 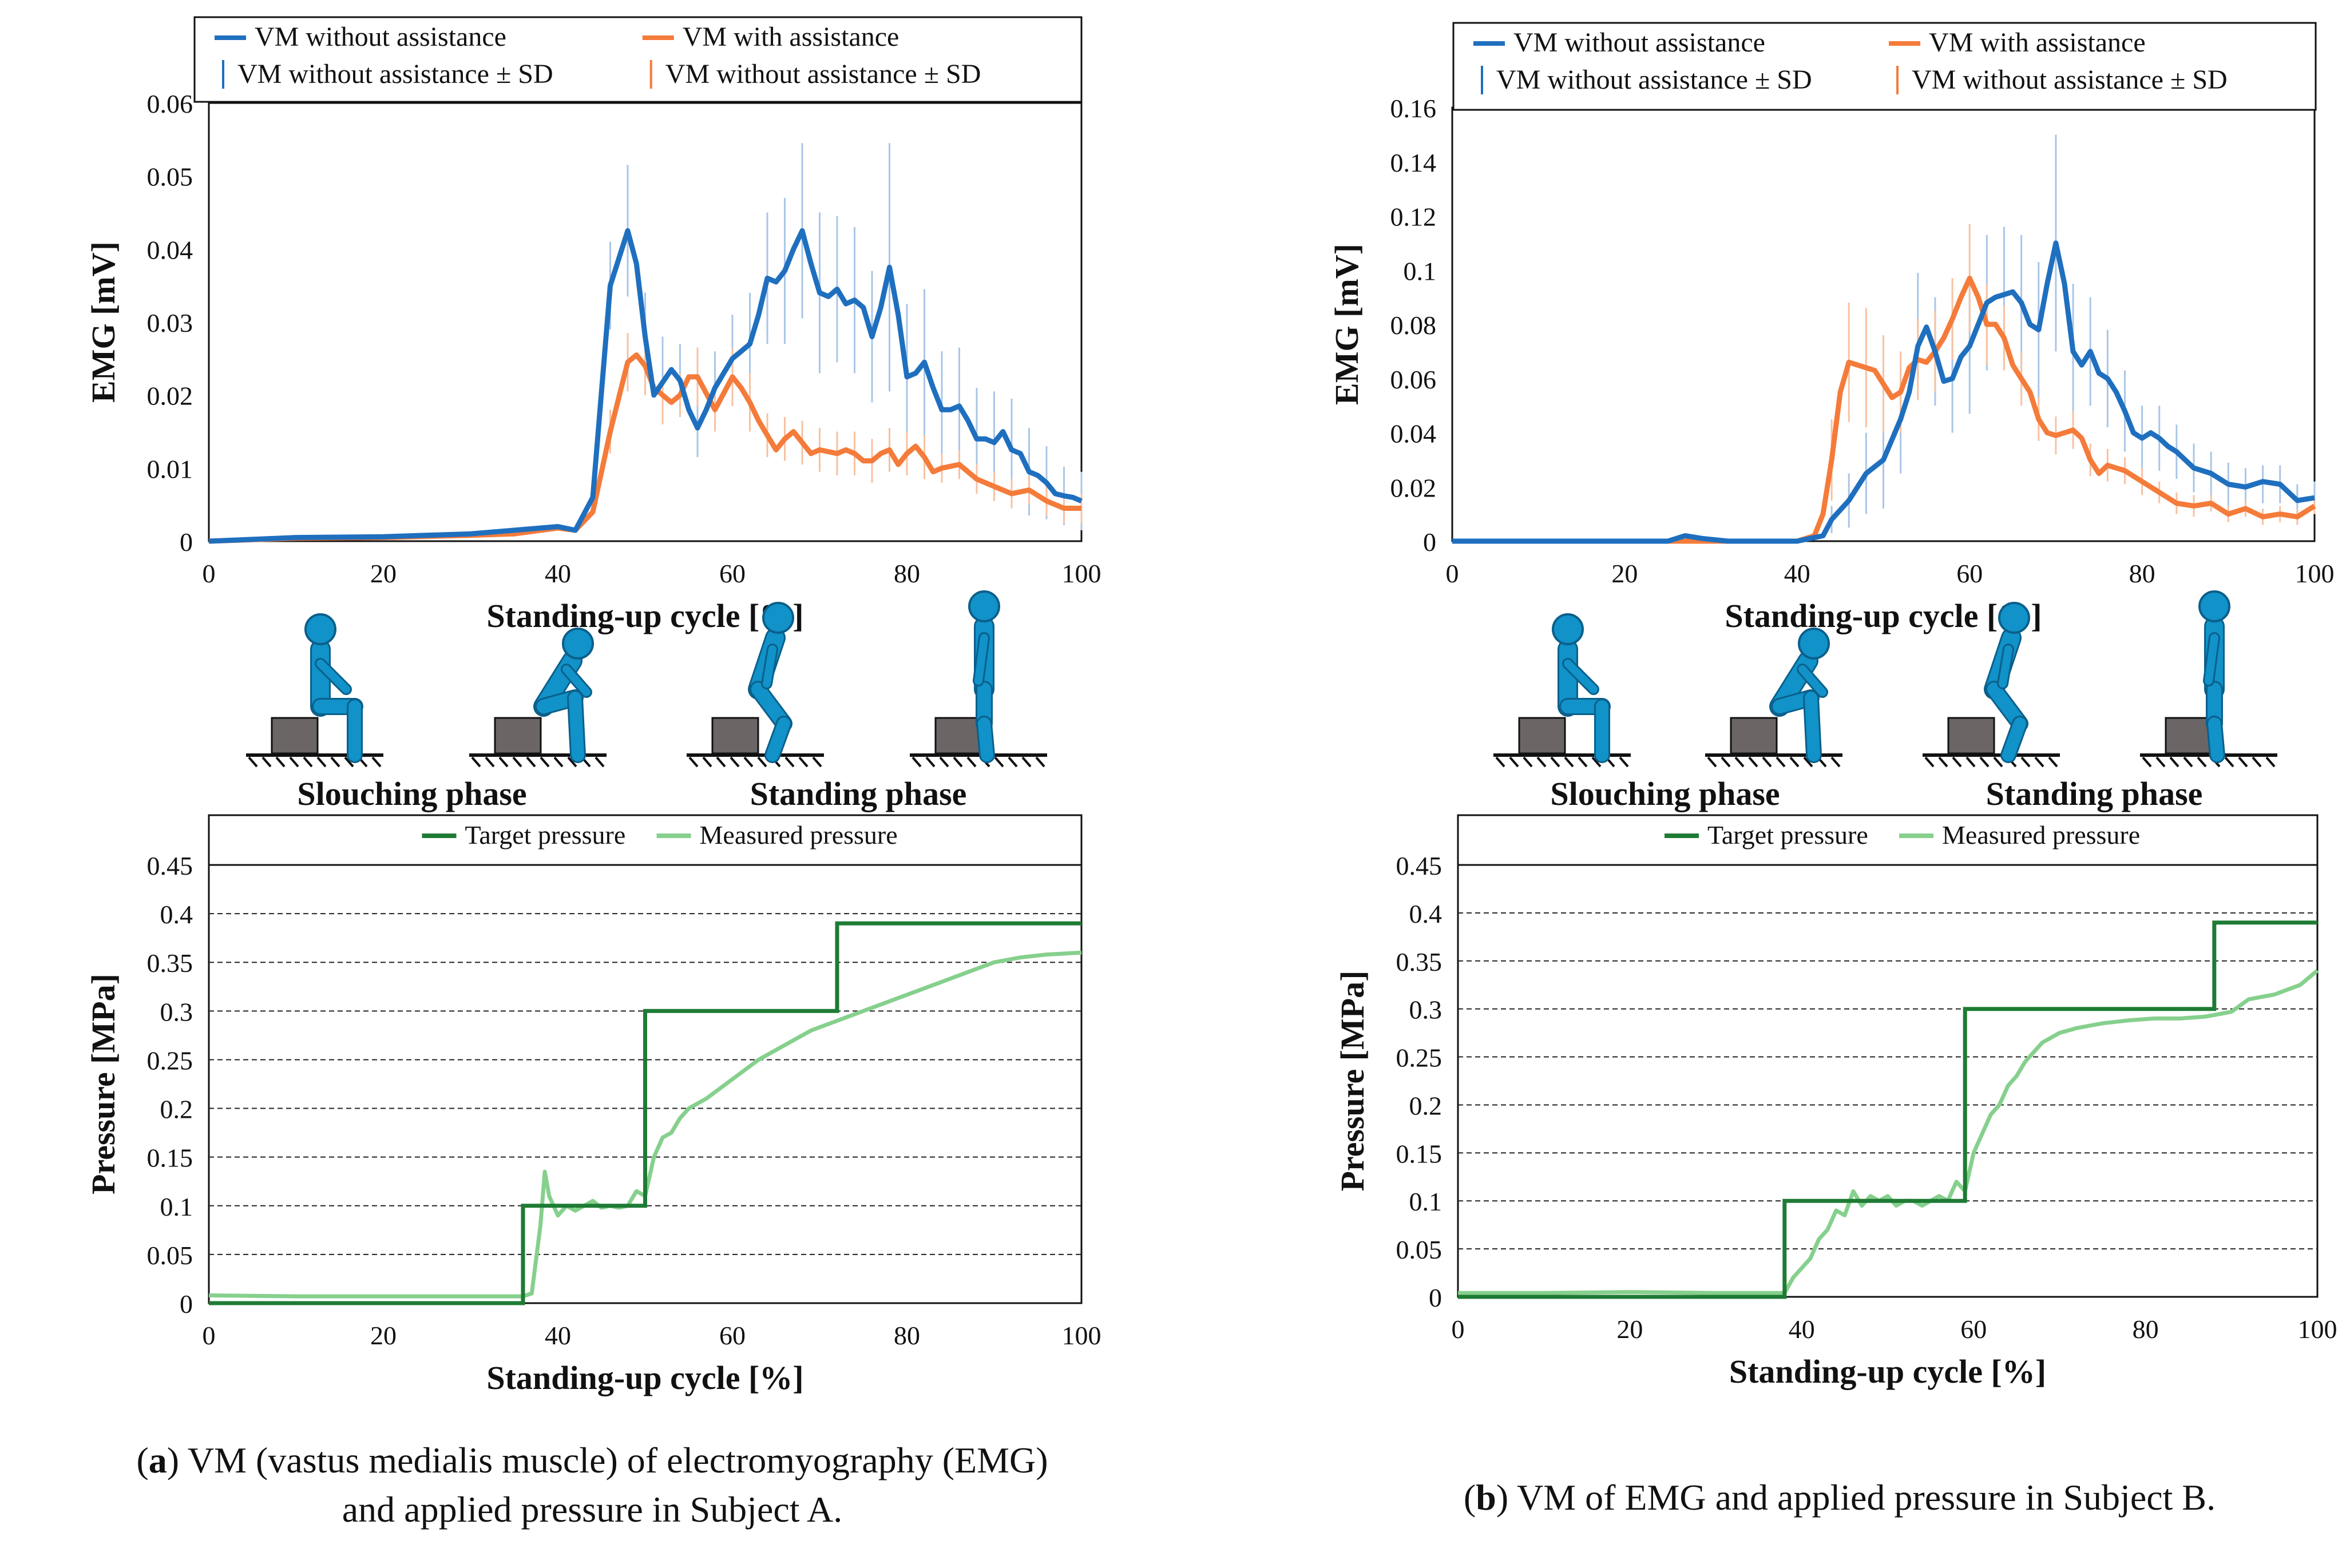 What do you see at coordinates (170, 866) in the screenshot?
I see `pressure-a-ytick-label: 0.45` at bounding box center [170, 866].